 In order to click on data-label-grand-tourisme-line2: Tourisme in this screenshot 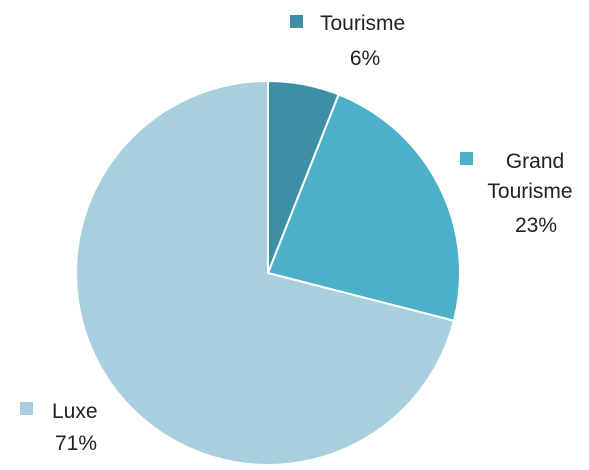, I will do `click(529, 191)`.